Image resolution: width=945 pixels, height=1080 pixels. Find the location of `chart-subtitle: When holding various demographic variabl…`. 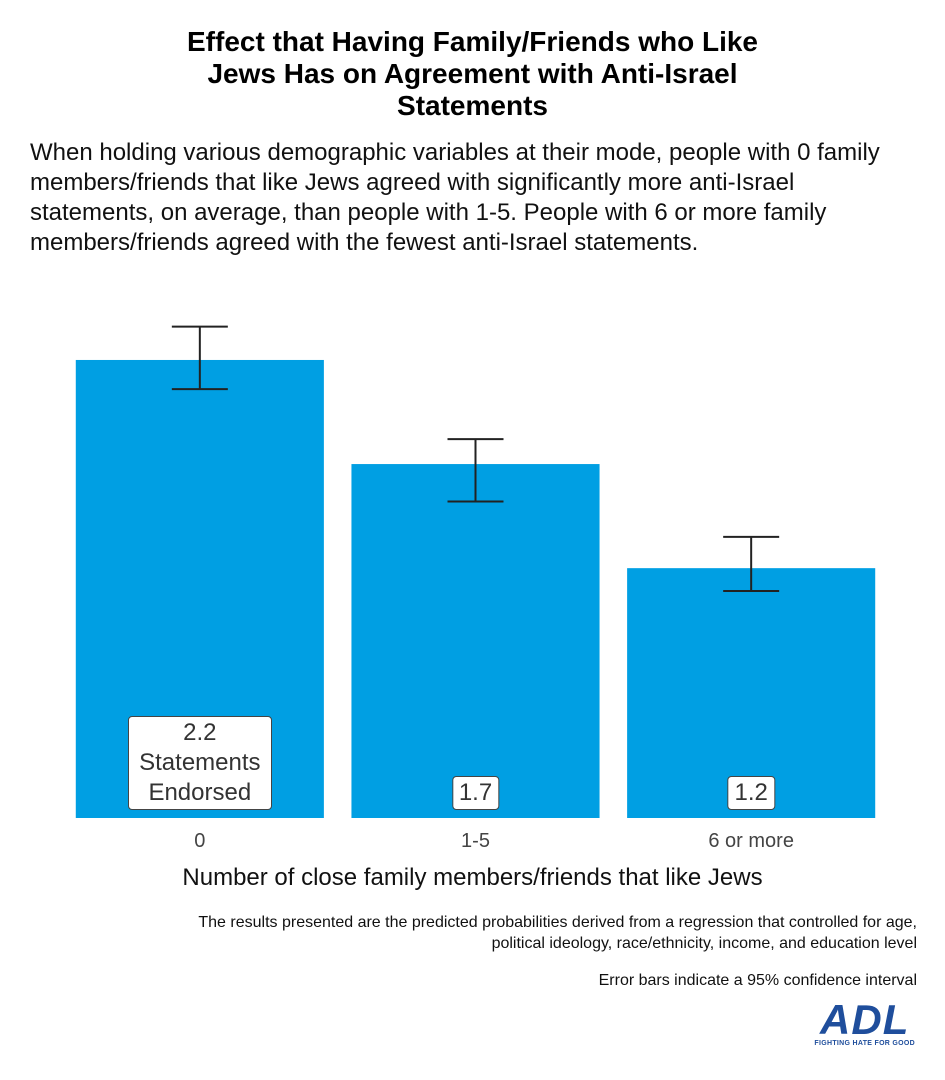

chart-subtitle: When holding various demographic variabl… is located at coordinates (455, 197).